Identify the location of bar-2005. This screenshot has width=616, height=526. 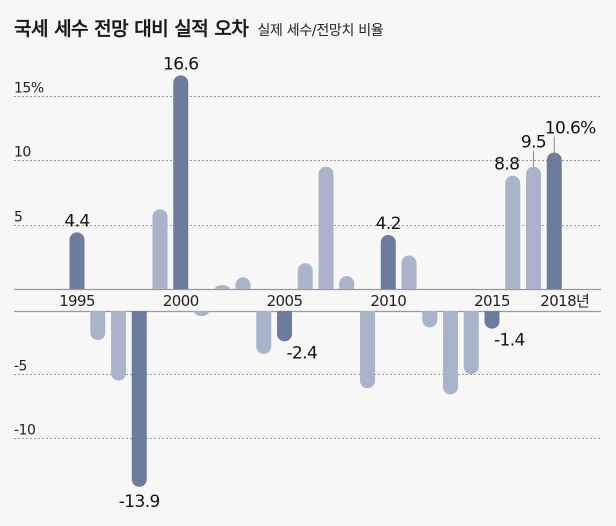
(284, 326).